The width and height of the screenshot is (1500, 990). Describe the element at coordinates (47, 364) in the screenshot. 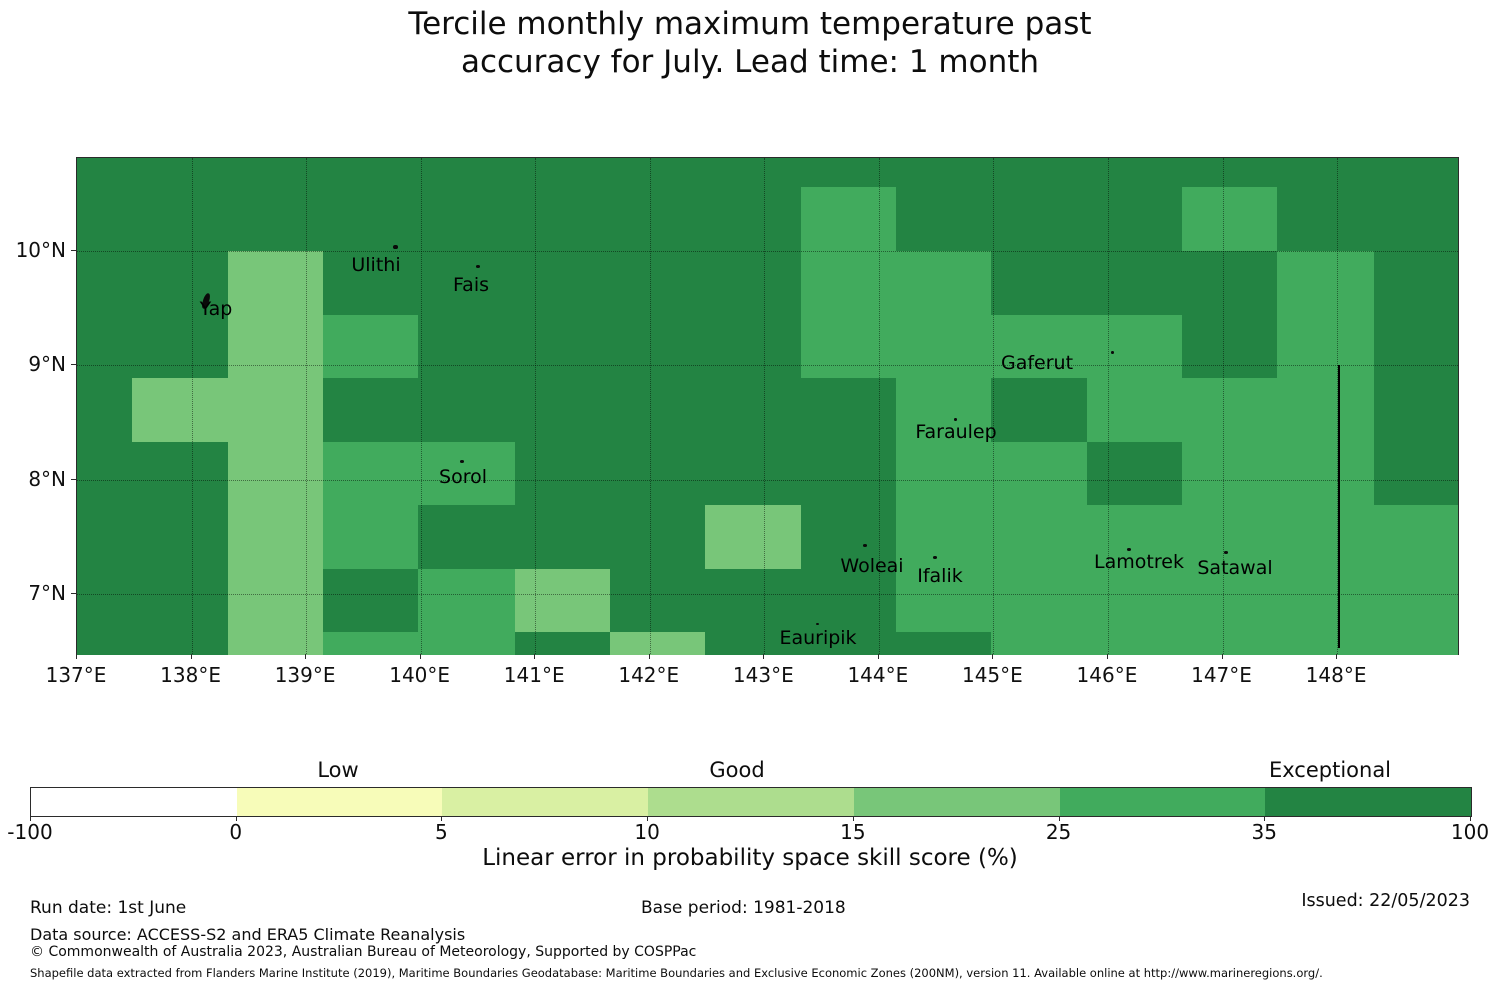

I see `y-tick-label: 9°N` at that location.